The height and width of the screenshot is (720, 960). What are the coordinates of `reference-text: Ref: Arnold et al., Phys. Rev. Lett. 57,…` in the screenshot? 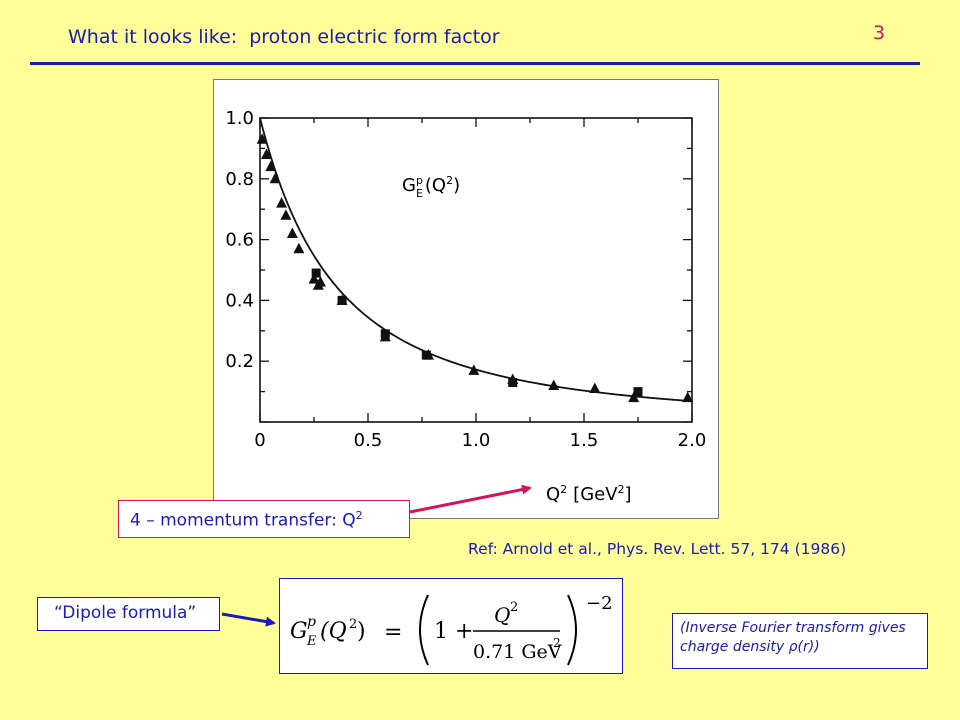 It's located at (657, 549).